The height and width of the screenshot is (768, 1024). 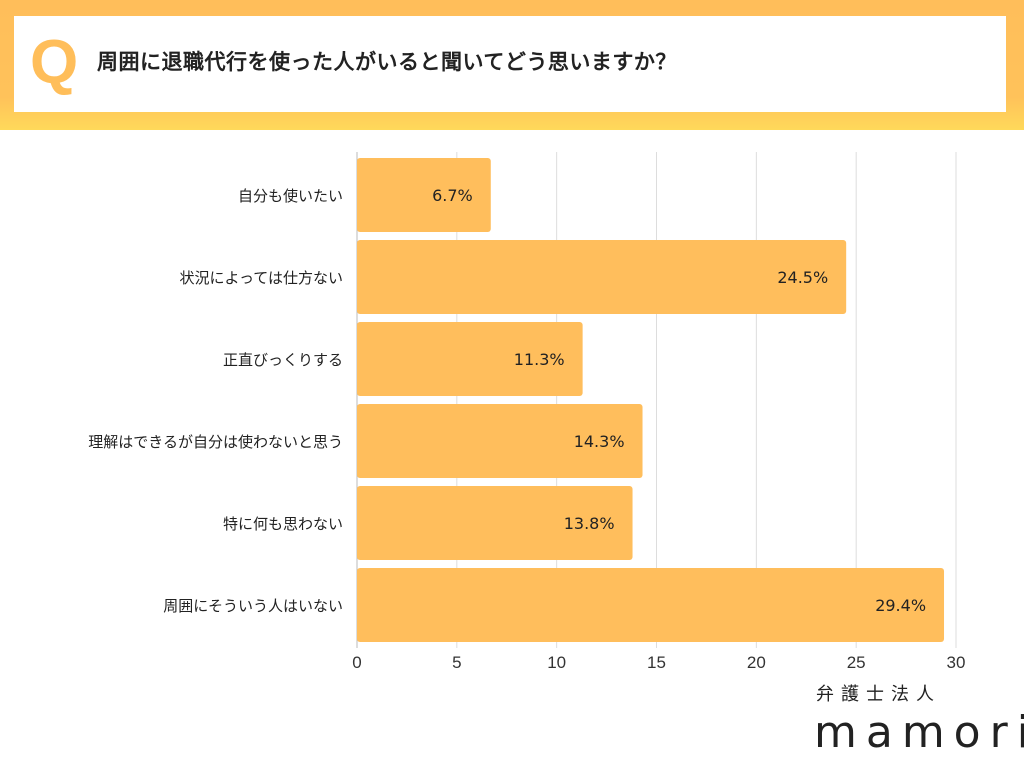 What do you see at coordinates (539, 359) in the screenshot?
I see `data-label: 11.3%` at bounding box center [539, 359].